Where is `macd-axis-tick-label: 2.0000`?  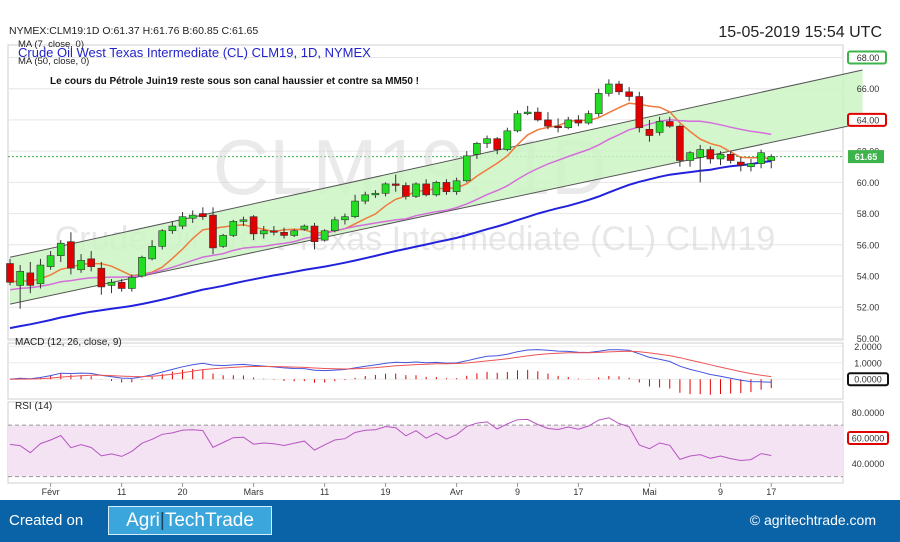 macd-axis-tick-label: 2.0000 is located at coordinates (868, 347).